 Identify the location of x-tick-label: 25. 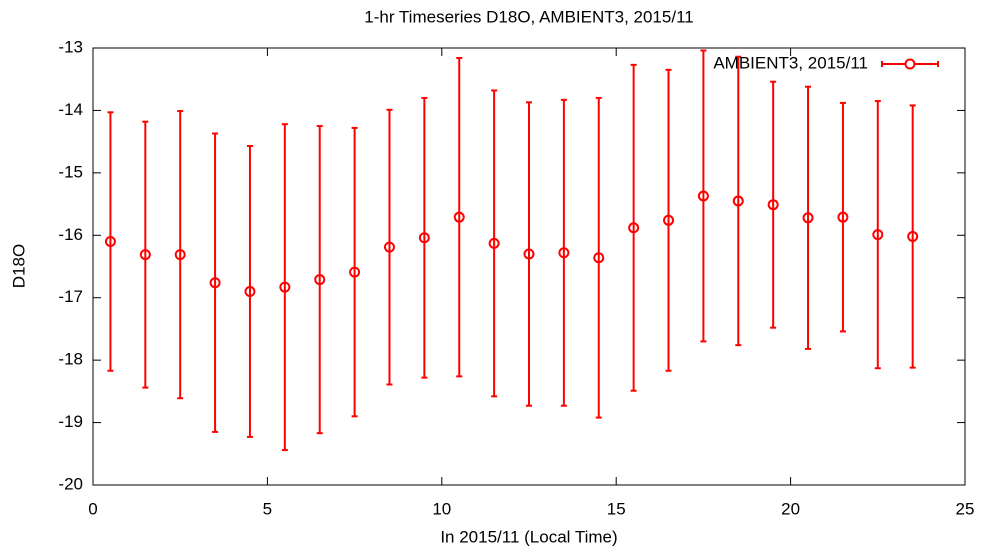
(965, 508).